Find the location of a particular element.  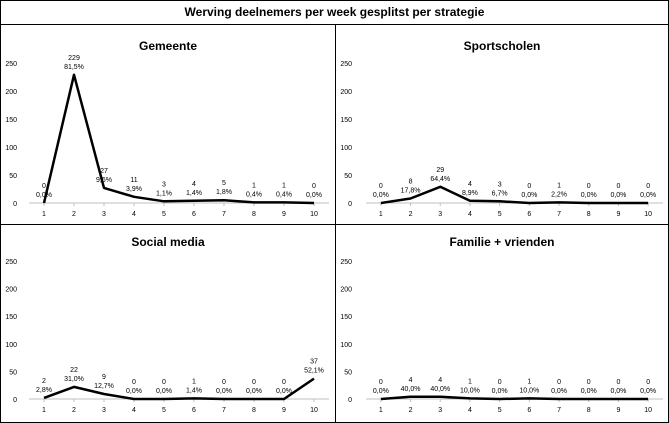

data-label-percent: 81,5% is located at coordinates (74, 67).